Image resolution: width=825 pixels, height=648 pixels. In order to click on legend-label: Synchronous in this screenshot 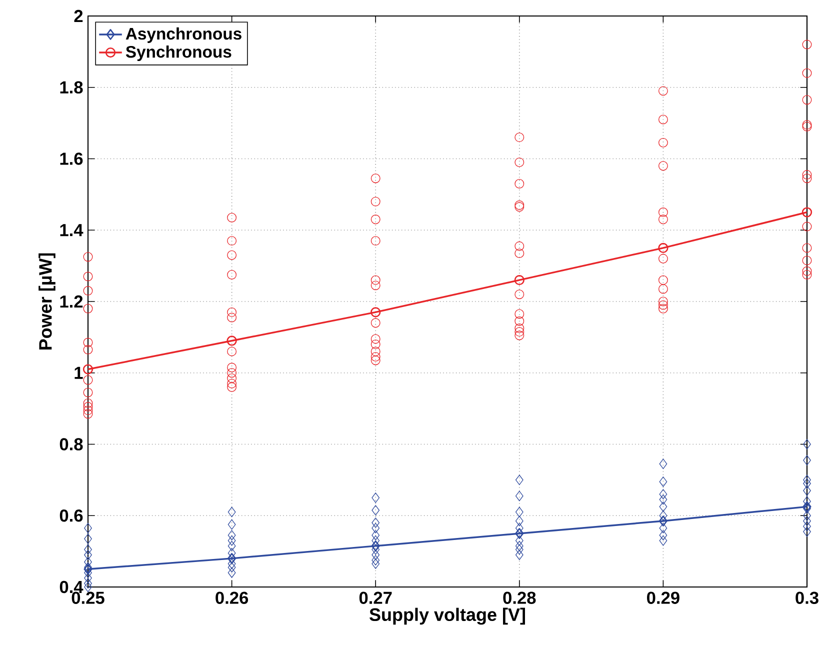, I will do `click(179, 53)`.